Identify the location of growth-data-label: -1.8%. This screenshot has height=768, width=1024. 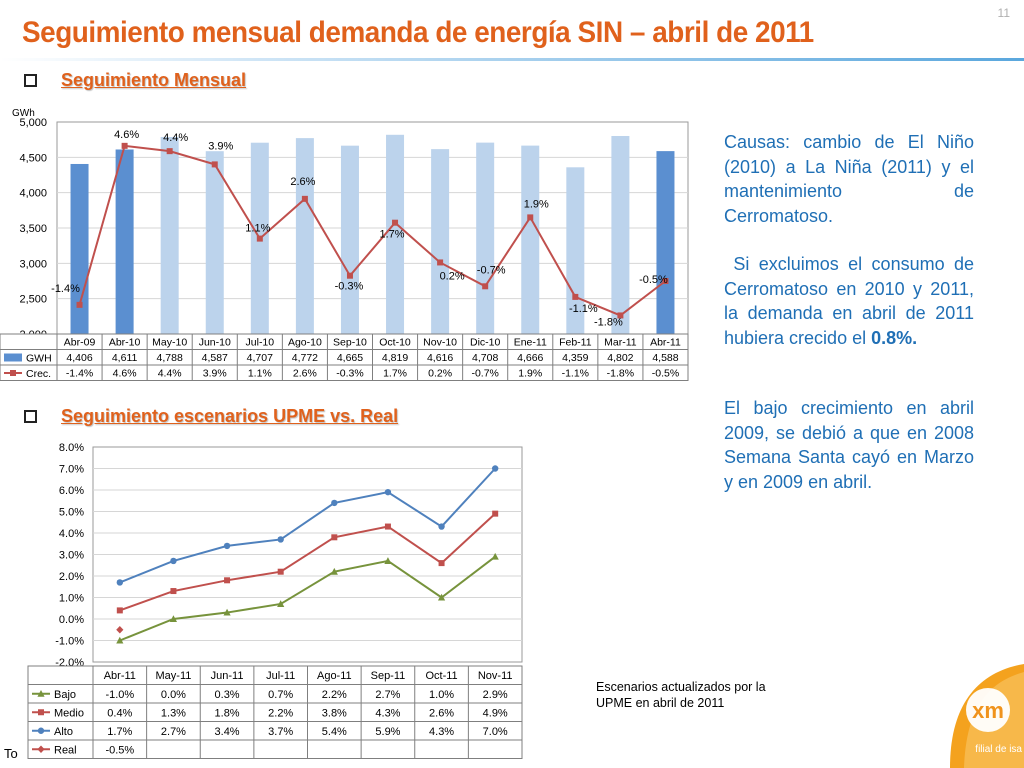
(608, 322).